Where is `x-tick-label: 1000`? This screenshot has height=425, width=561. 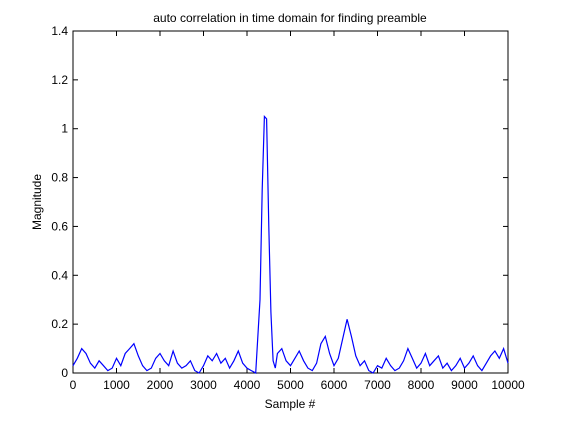
x-tick-label: 1000 is located at coordinates (116, 385).